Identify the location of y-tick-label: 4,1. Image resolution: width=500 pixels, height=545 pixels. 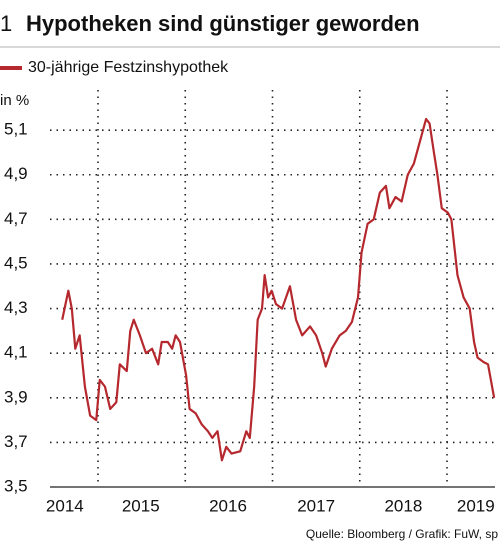
(16, 352).